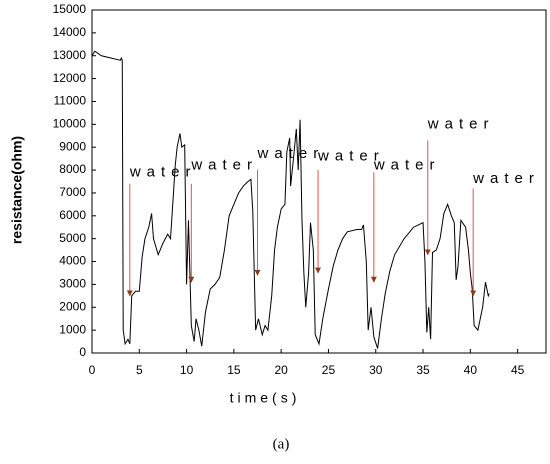 This screenshot has width=550, height=464. Describe the element at coordinates (139, 370) in the screenshot. I see `x-tick-label: 5` at that location.